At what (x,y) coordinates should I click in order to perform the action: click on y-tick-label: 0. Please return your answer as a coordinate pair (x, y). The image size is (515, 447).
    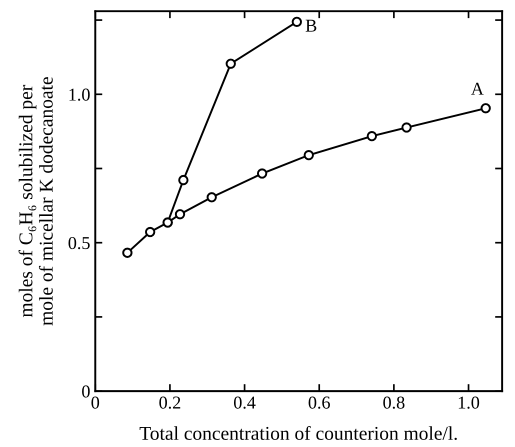
    Looking at the image, I should click on (86, 391).